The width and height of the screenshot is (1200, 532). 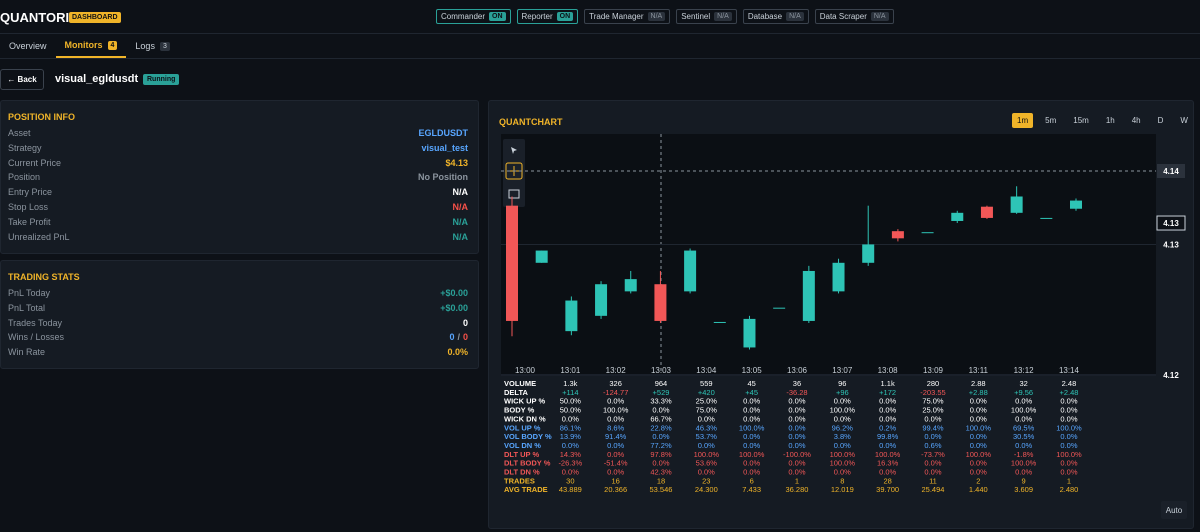 What do you see at coordinates (238, 293) in the screenshot?
I see `stat-row: PnL Today +$0.00` at bounding box center [238, 293].